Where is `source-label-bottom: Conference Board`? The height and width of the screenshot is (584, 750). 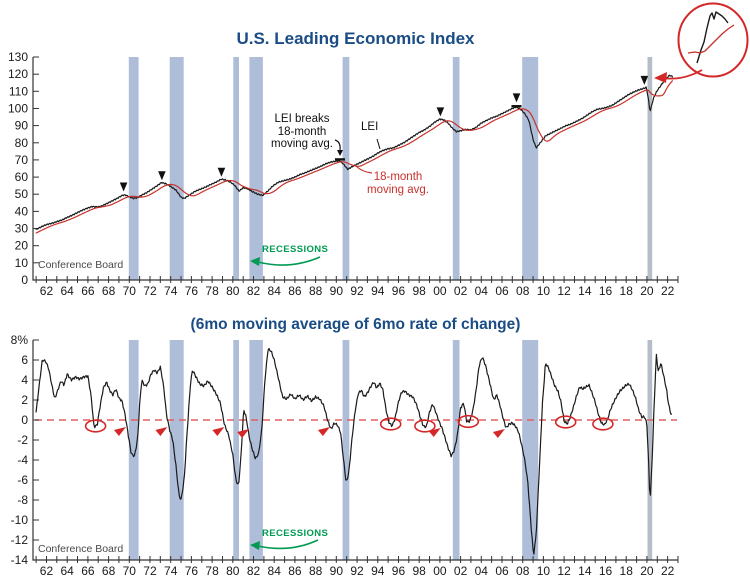 source-label-bottom: Conference Board is located at coordinates (81, 549).